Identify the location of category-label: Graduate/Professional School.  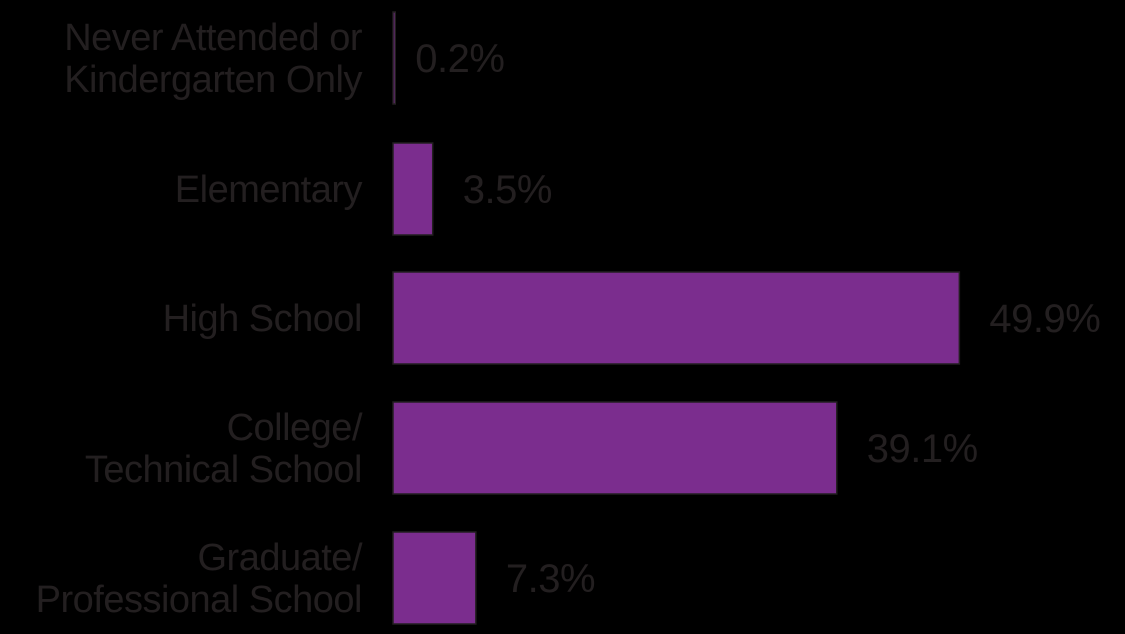
(199, 579).